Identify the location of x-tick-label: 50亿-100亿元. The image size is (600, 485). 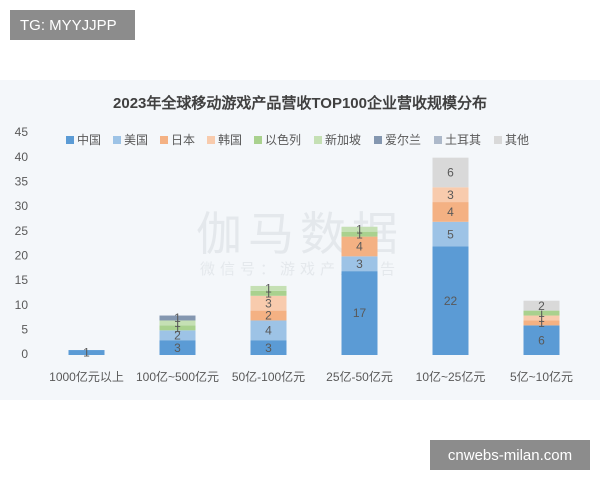
(268, 376).